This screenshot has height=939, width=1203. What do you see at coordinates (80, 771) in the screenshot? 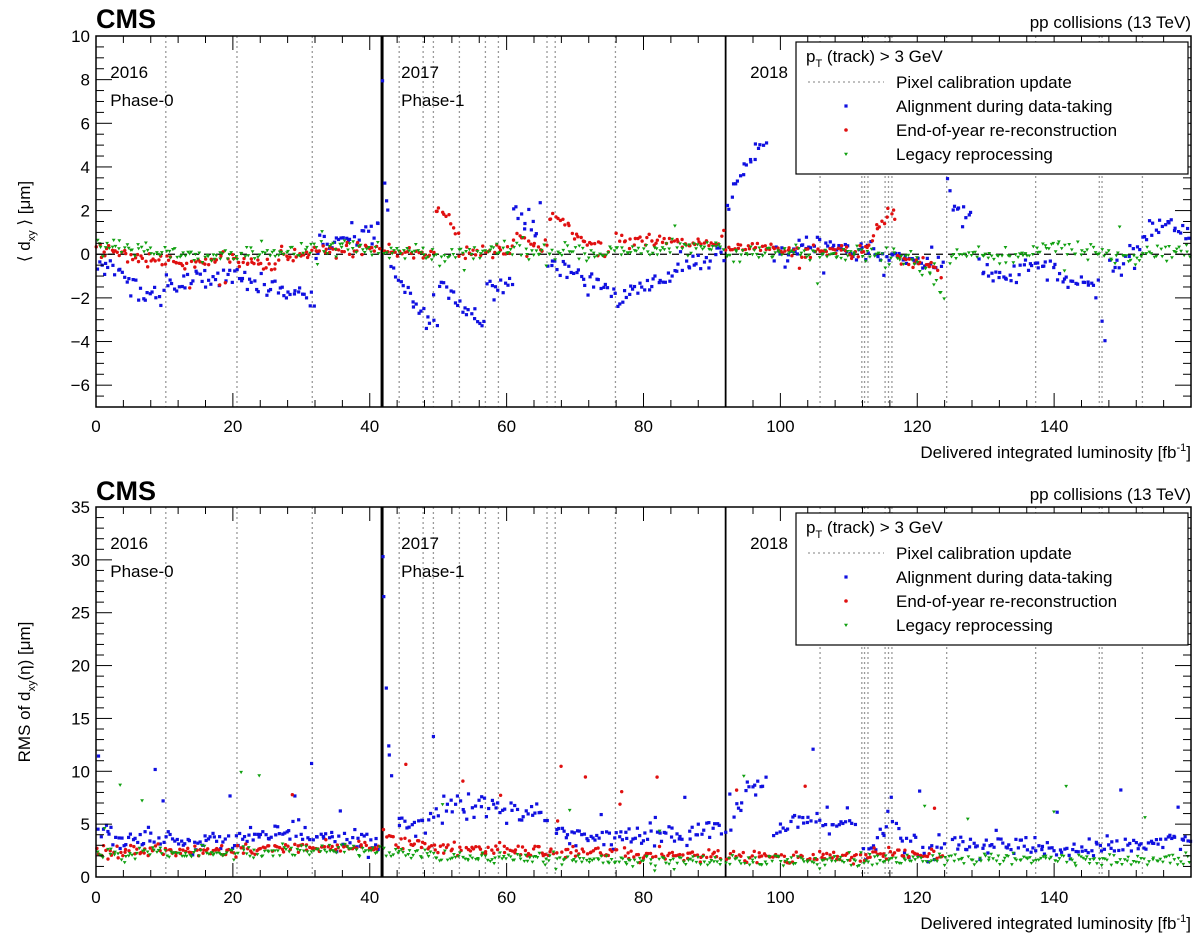
I see `y-tick-label: 10` at bounding box center [80, 771].